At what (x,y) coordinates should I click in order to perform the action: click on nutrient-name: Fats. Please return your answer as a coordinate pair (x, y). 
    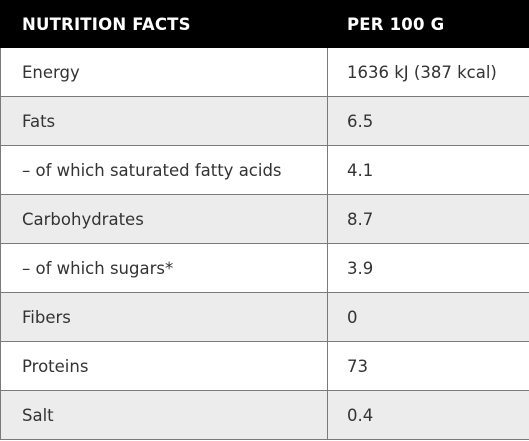
    Looking at the image, I should click on (164, 121).